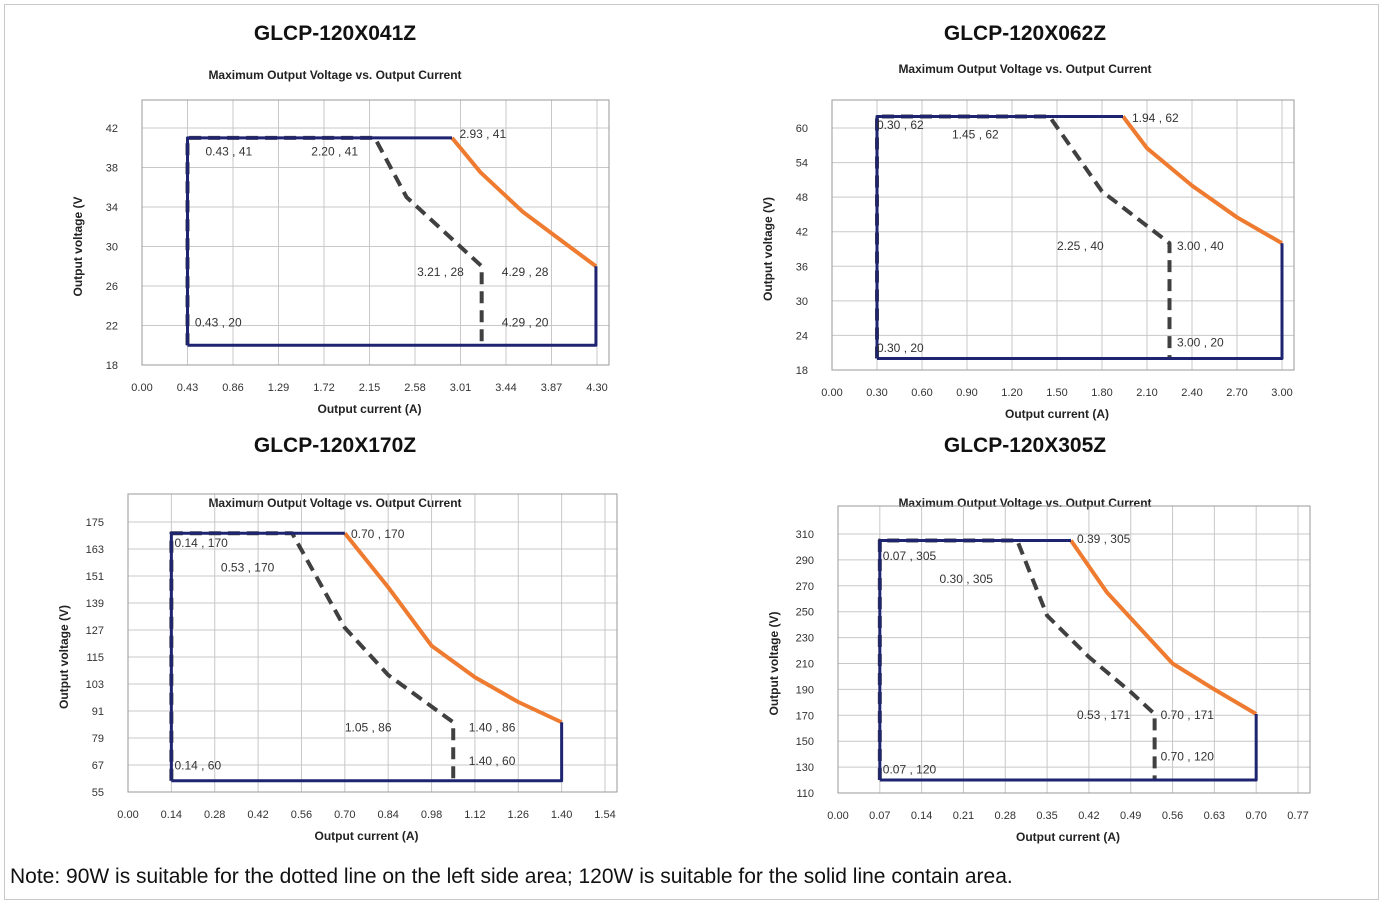 The image size is (1383, 904). I want to click on y-tick-label: 190, so click(805, 690).